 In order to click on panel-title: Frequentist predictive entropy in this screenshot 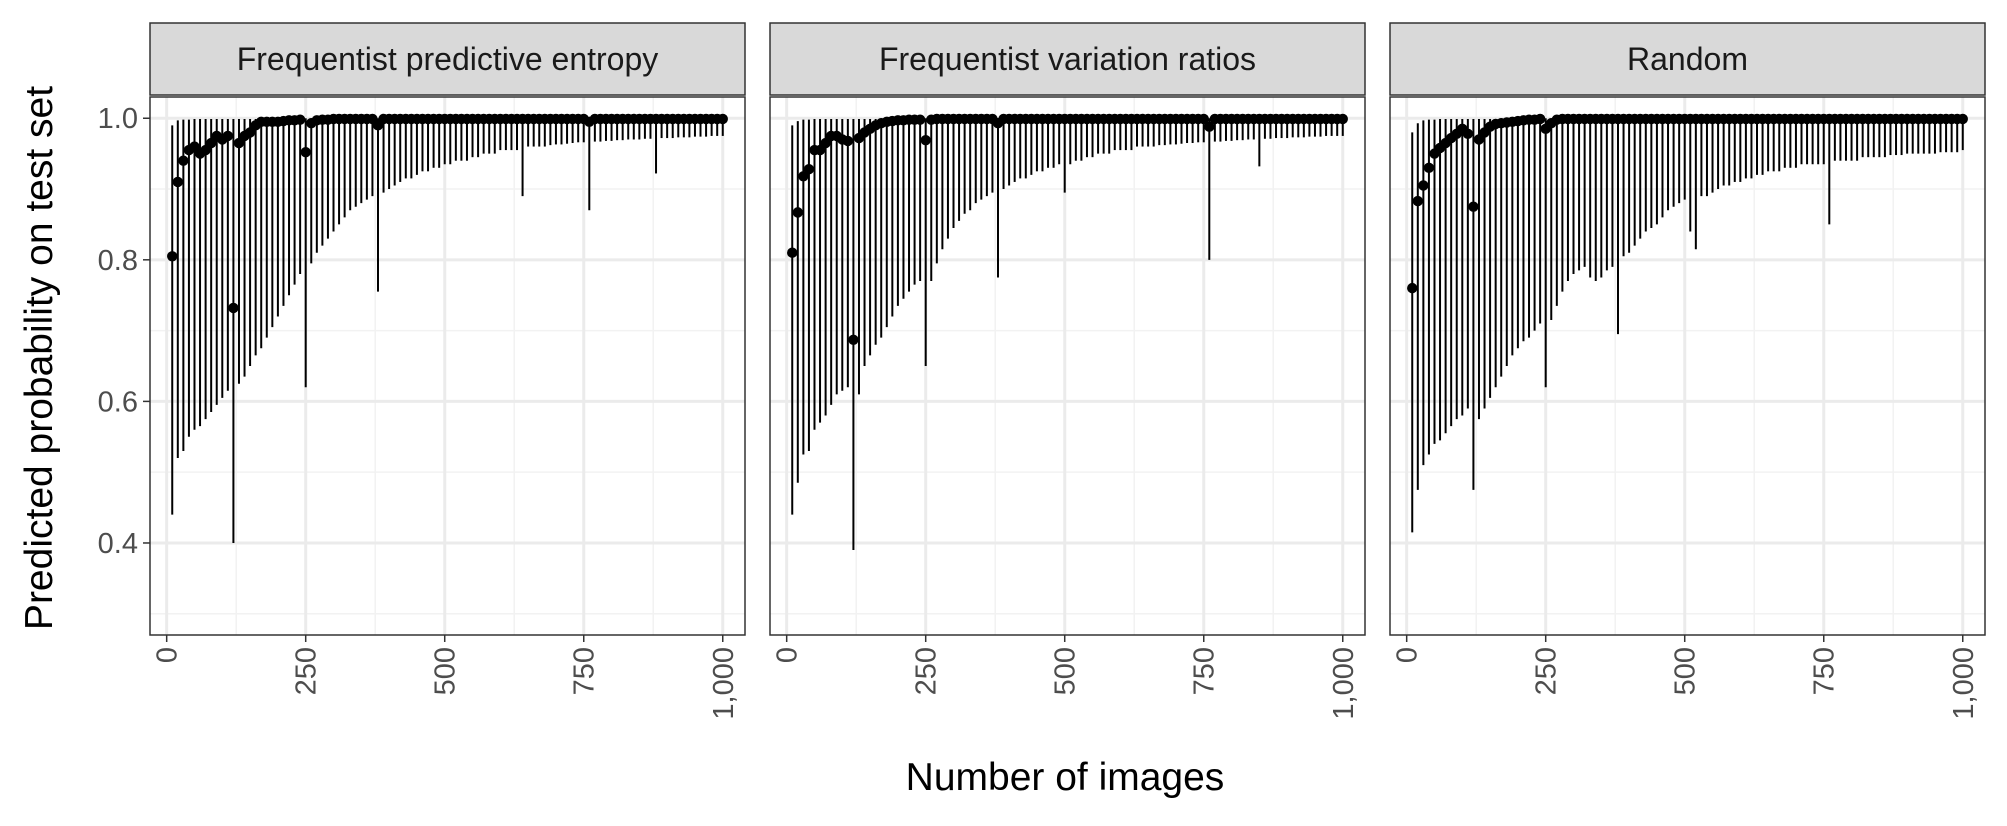, I will do `click(448, 59)`.